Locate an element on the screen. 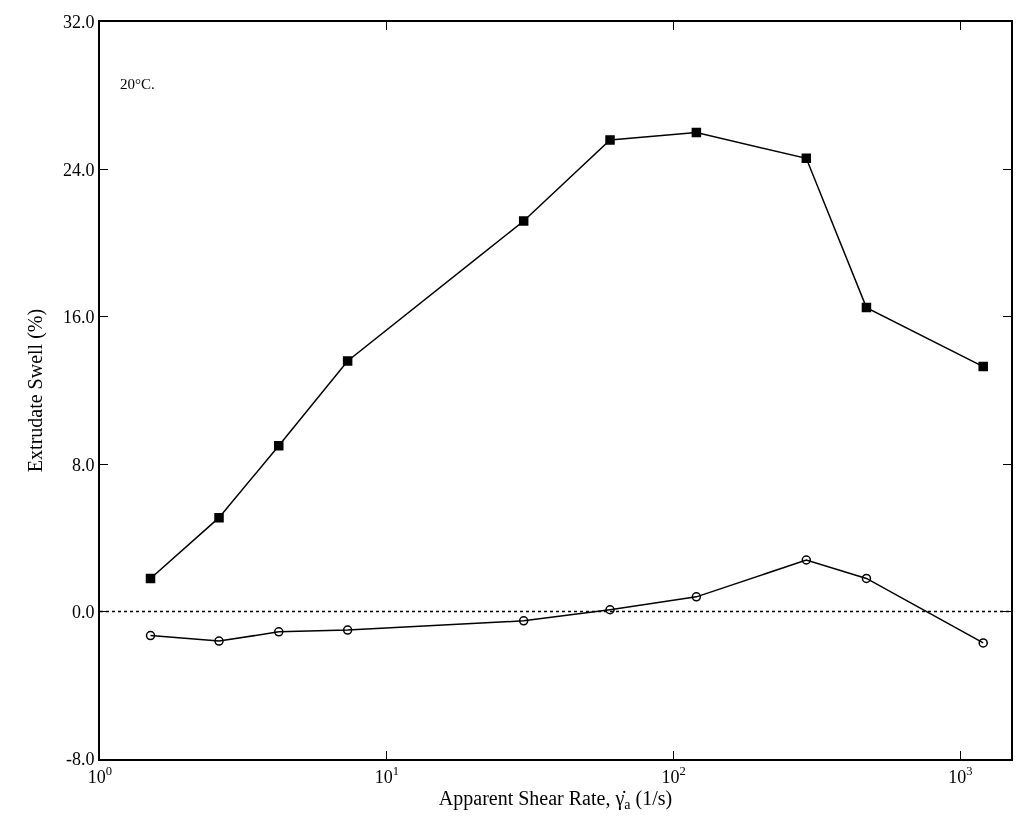 The width and height of the screenshot is (1031, 829). x-tick-label: 10$^{1}$ is located at coordinates (386, 775).